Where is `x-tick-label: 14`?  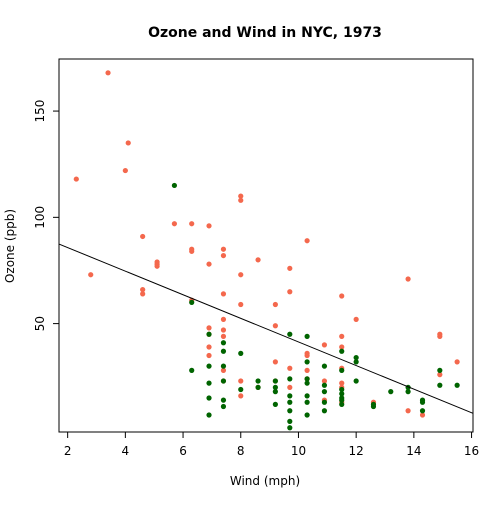 x-tick-label: 14 is located at coordinates (413, 451).